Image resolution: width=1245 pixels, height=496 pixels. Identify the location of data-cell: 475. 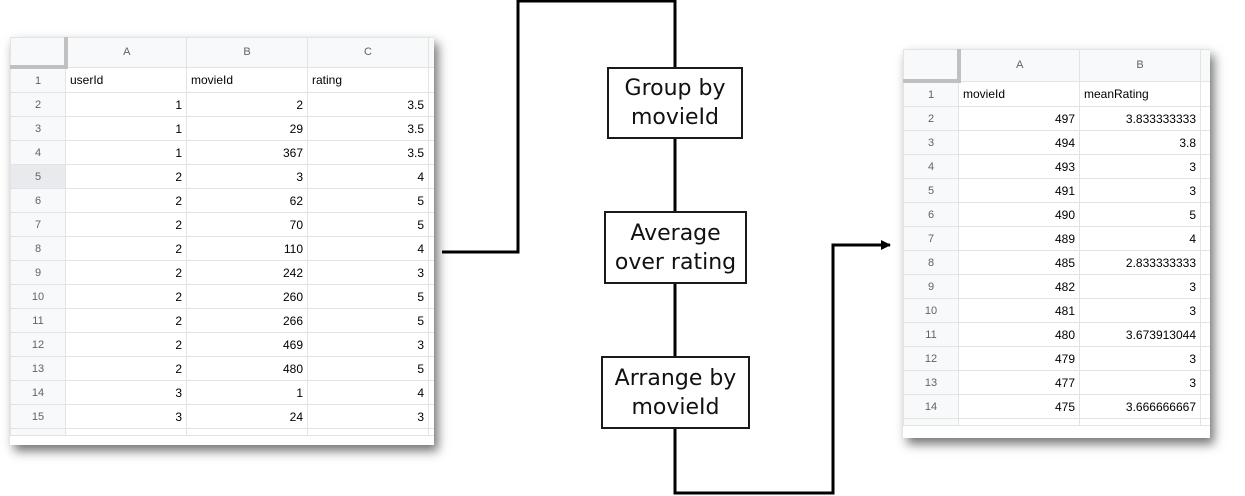
(1019, 406).